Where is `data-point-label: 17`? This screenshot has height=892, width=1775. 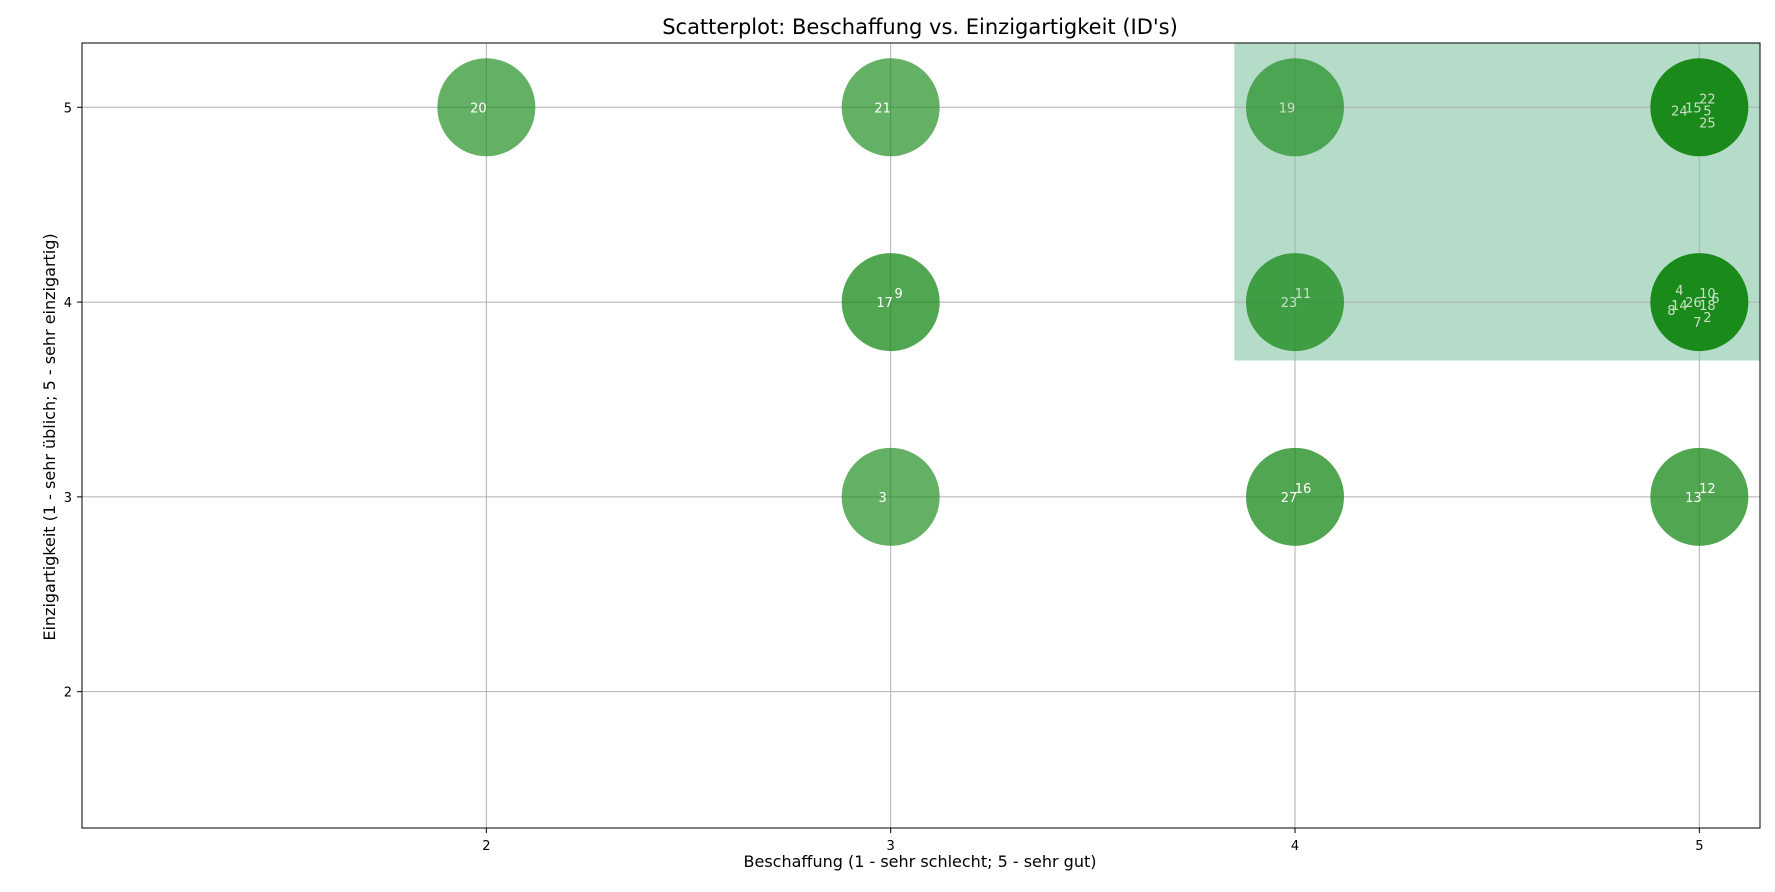 data-point-label: 17 is located at coordinates (884, 303).